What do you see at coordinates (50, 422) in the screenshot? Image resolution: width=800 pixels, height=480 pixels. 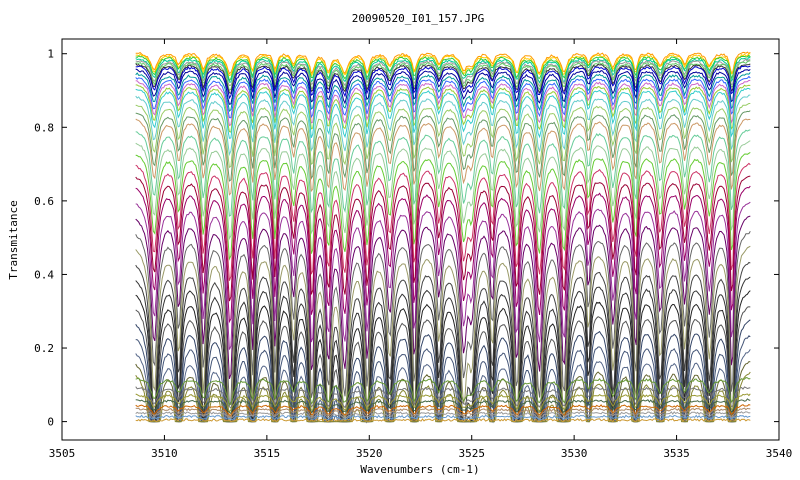 I see `y-tick-label: 0` at bounding box center [50, 422].